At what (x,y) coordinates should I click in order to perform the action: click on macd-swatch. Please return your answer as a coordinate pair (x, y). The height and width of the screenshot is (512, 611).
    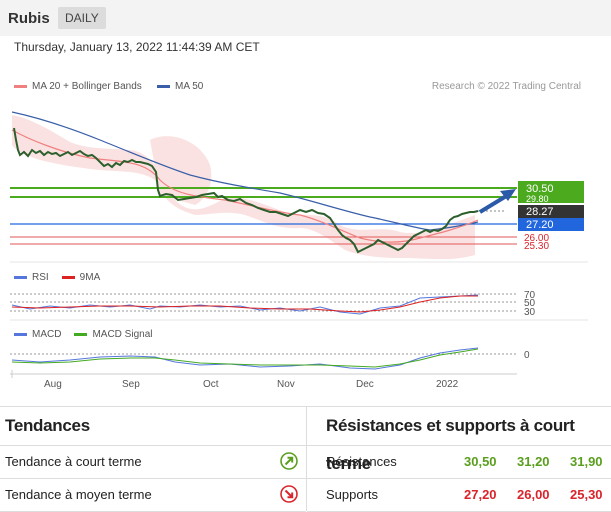
    Looking at the image, I should click on (20, 334).